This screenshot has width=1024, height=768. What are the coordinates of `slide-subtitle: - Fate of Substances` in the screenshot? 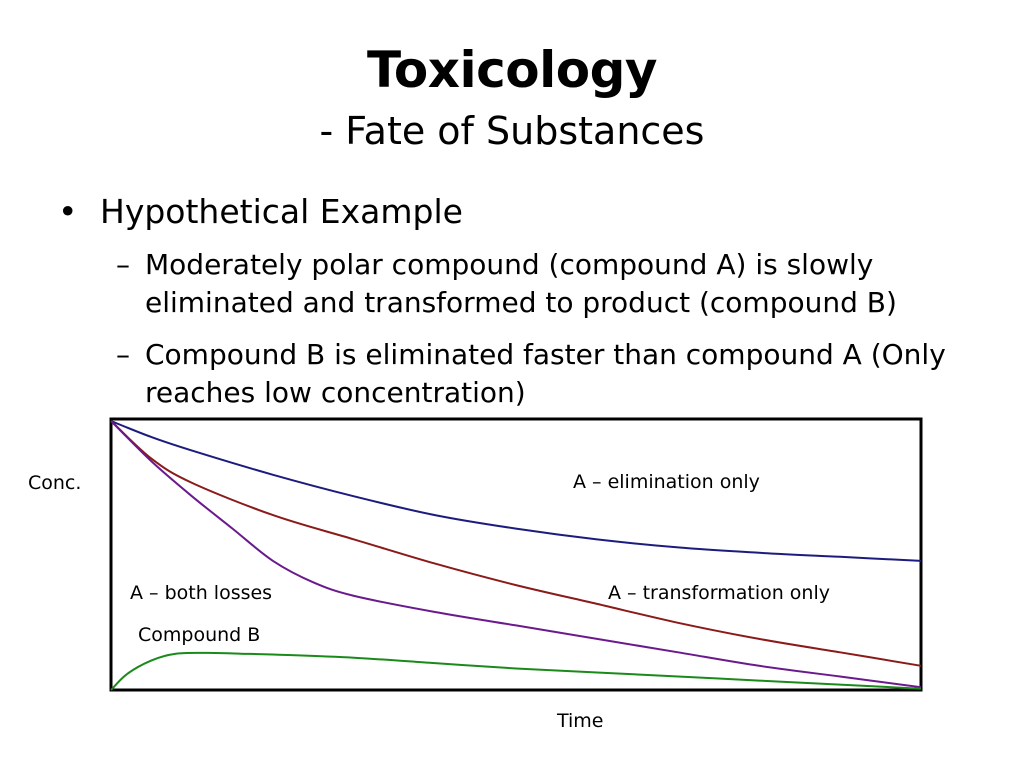 It's located at (512, 131).